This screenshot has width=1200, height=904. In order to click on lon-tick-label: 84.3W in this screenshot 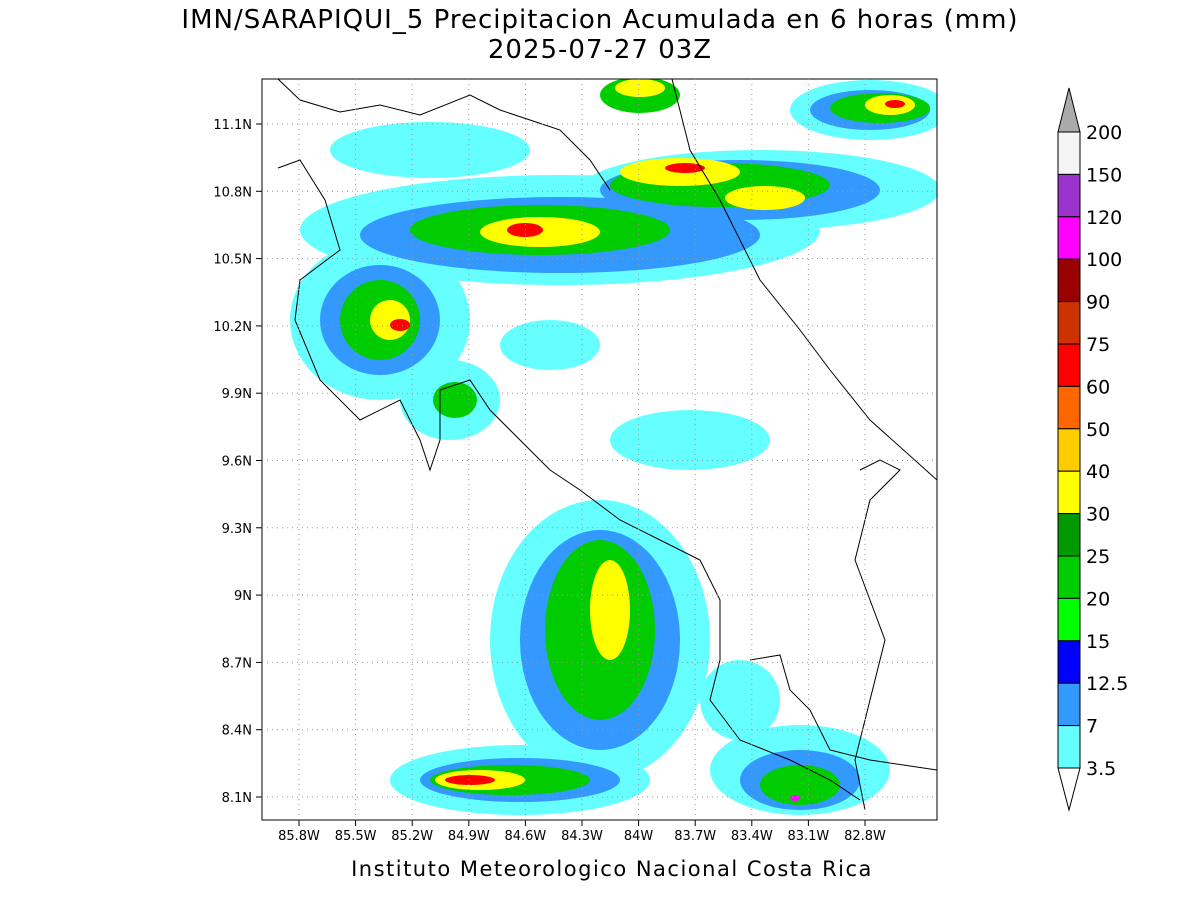, I will do `click(582, 836)`.